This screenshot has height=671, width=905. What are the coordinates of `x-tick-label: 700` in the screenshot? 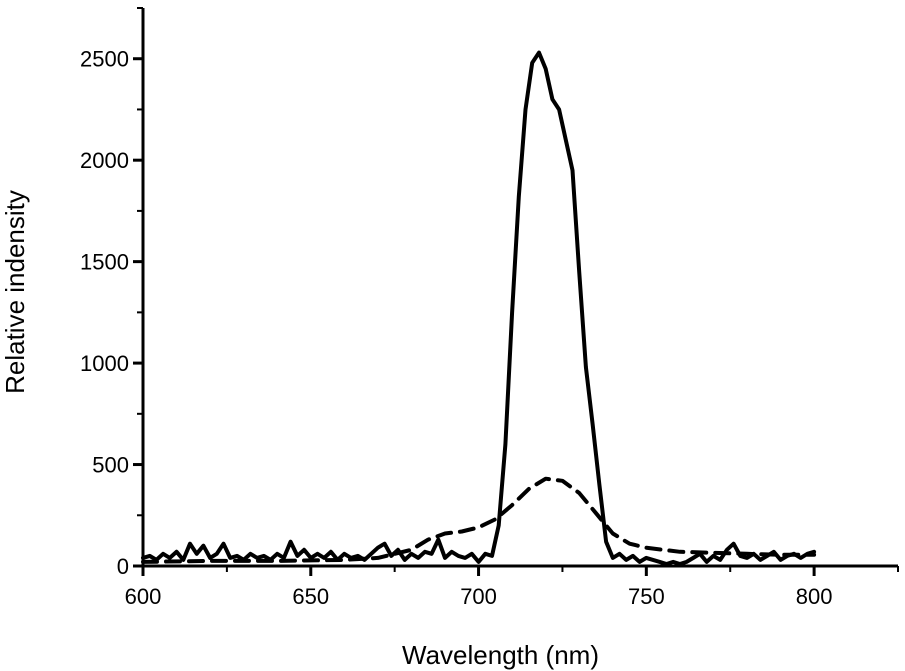 It's located at (478, 596).